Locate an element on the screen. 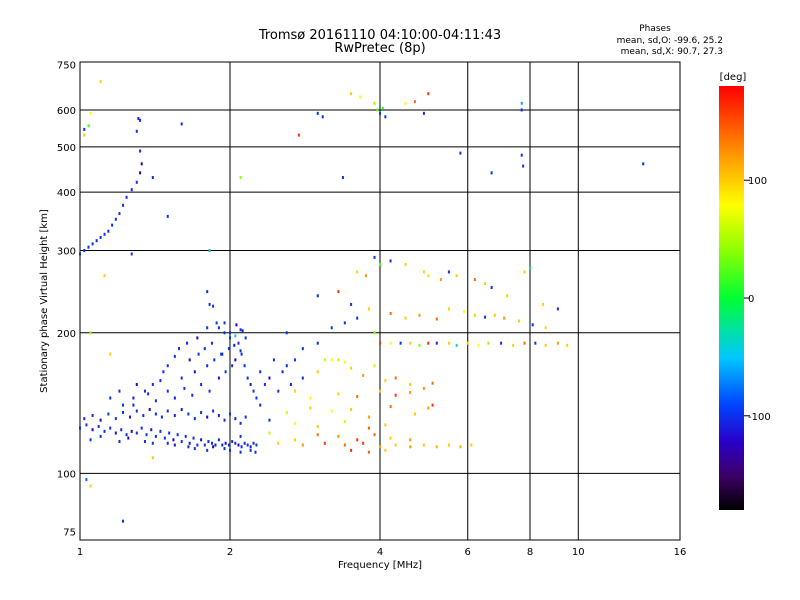 The image size is (800, 600). x-tick-label: 10 is located at coordinates (578, 552).